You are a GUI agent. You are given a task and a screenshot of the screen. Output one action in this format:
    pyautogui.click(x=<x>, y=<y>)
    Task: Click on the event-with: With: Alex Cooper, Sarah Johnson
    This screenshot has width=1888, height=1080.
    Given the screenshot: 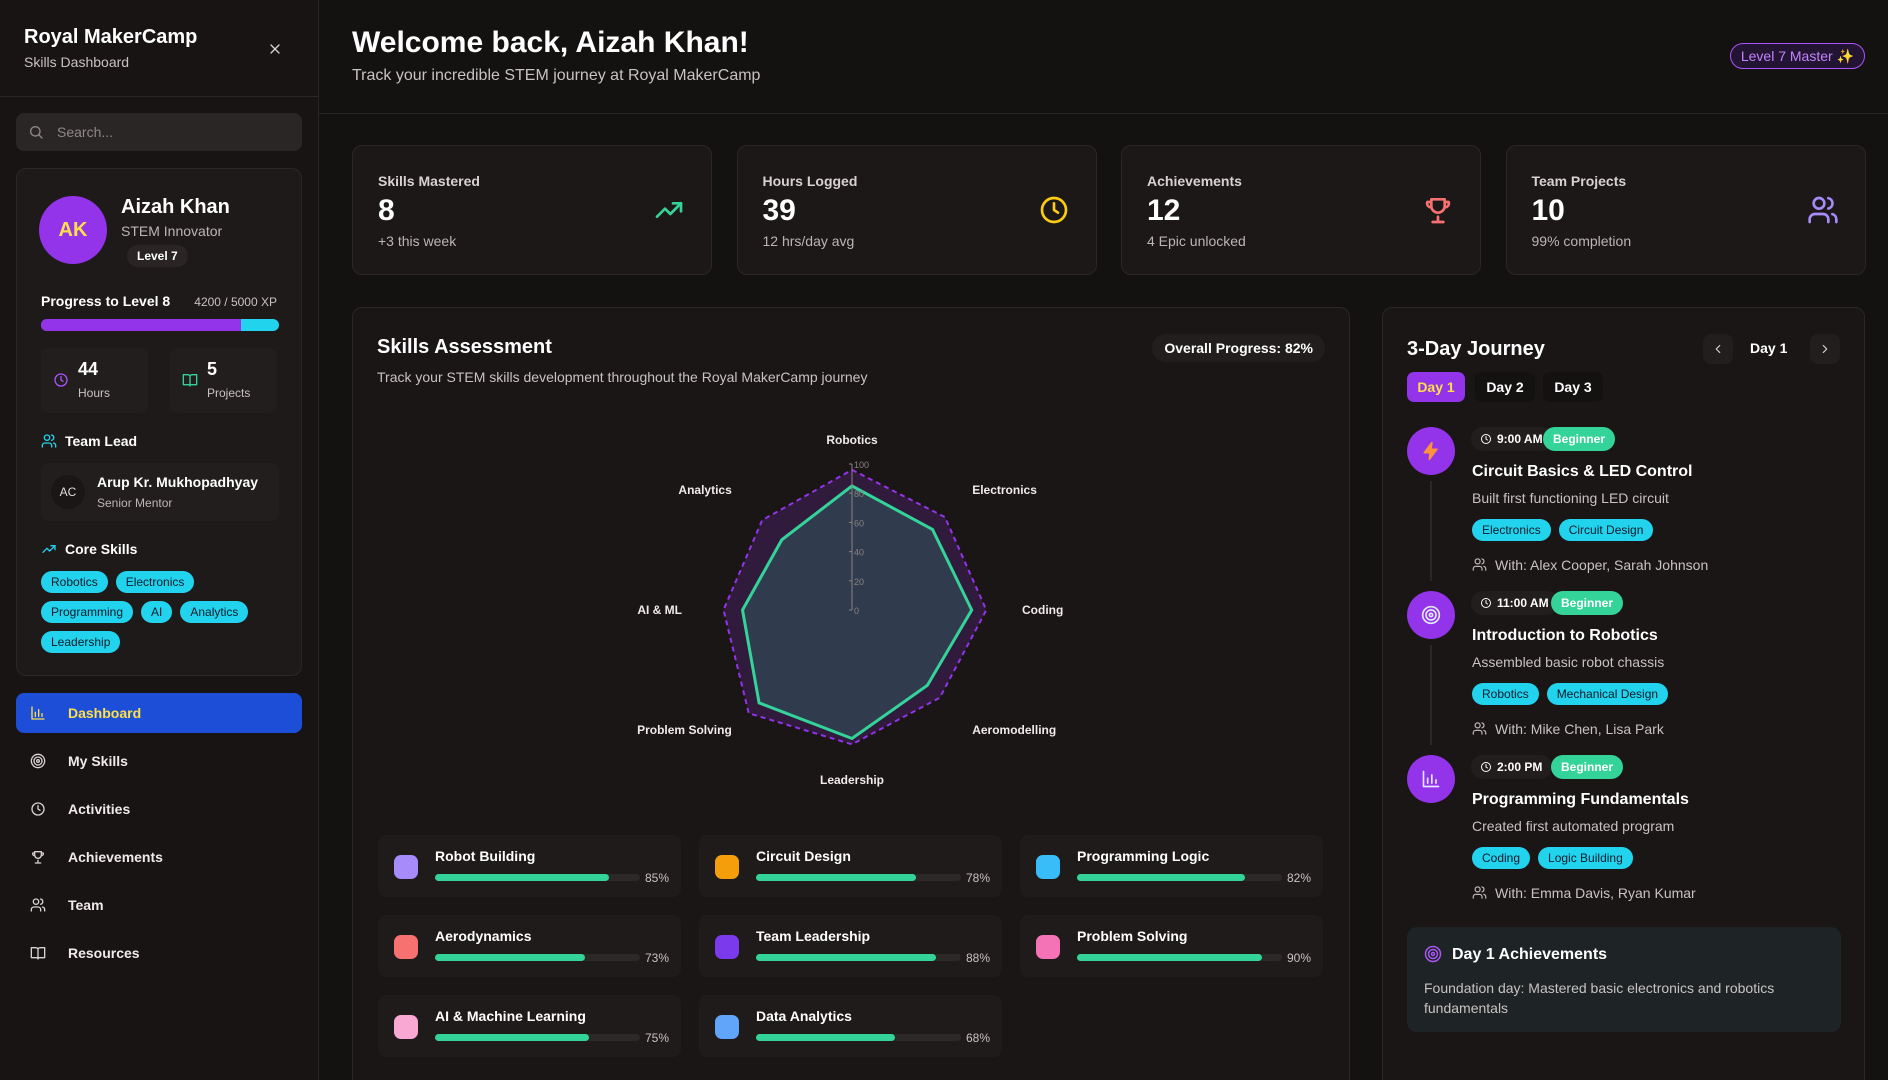 What is the action you would take?
    pyautogui.click(x=1602, y=565)
    